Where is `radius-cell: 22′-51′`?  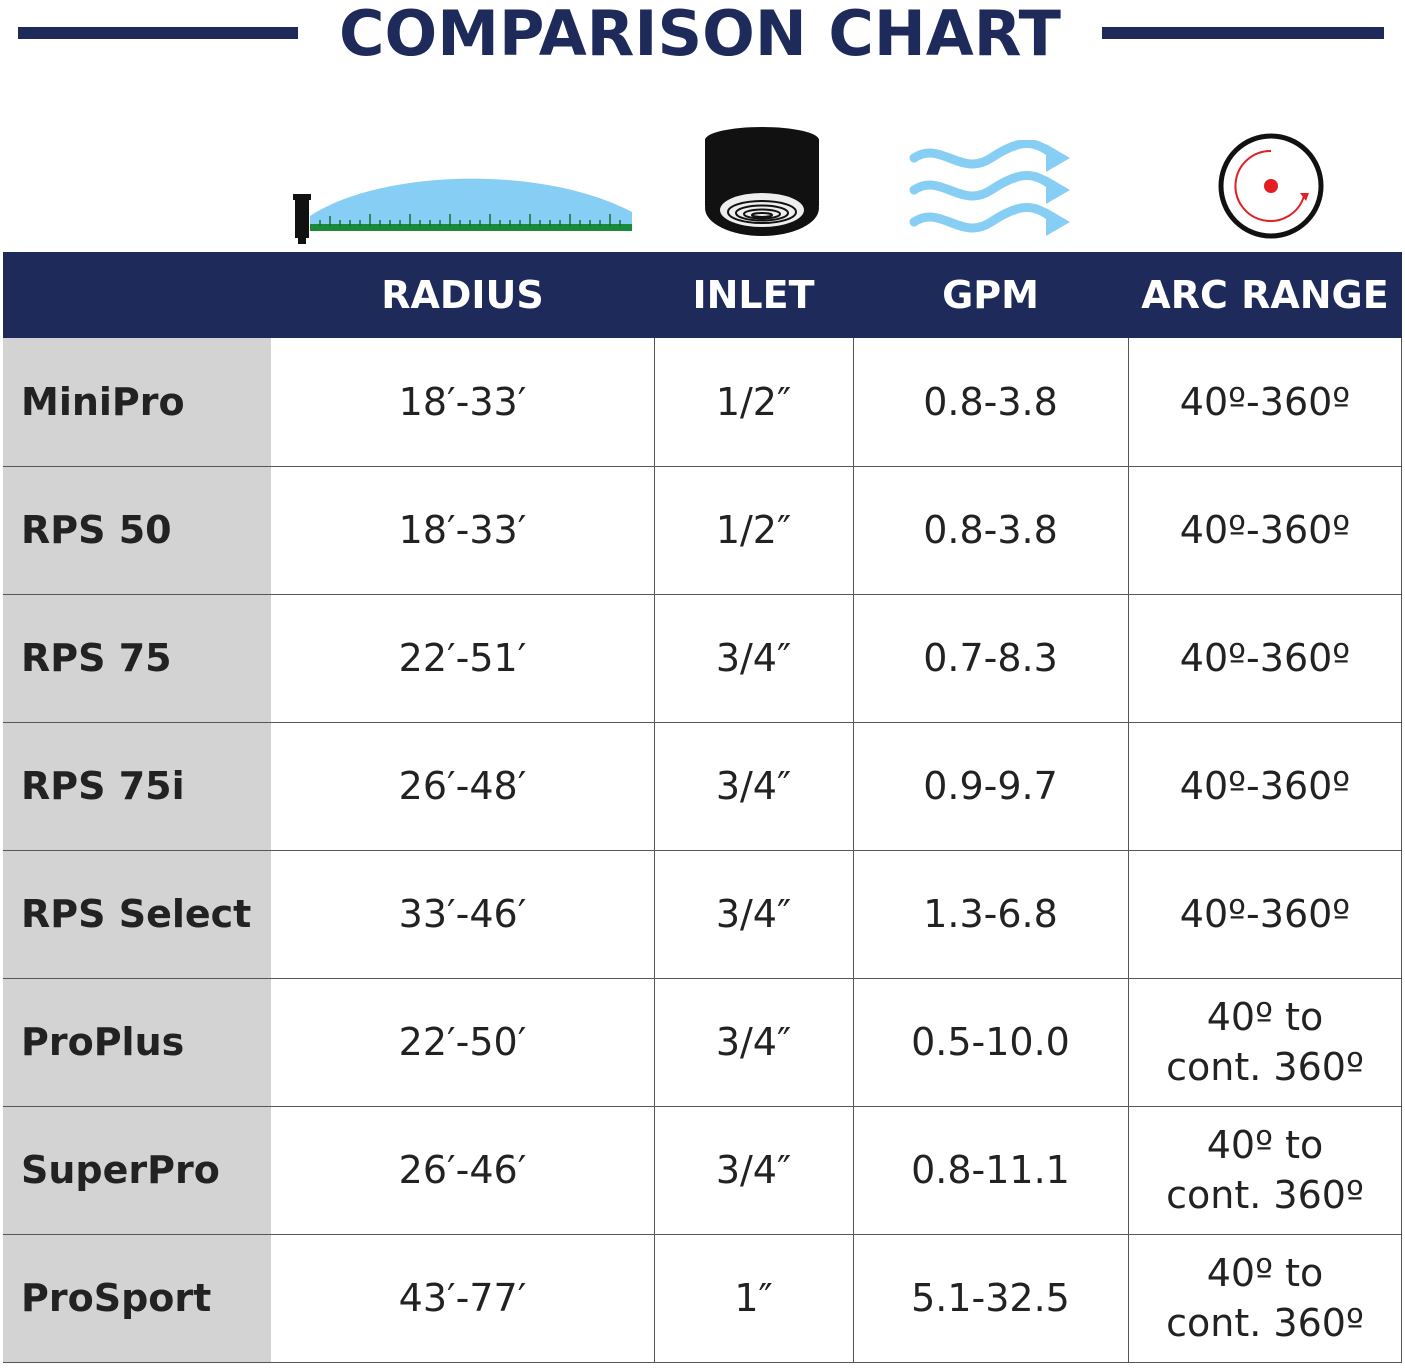
radius-cell: 22′-51′ is located at coordinates (462, 658).